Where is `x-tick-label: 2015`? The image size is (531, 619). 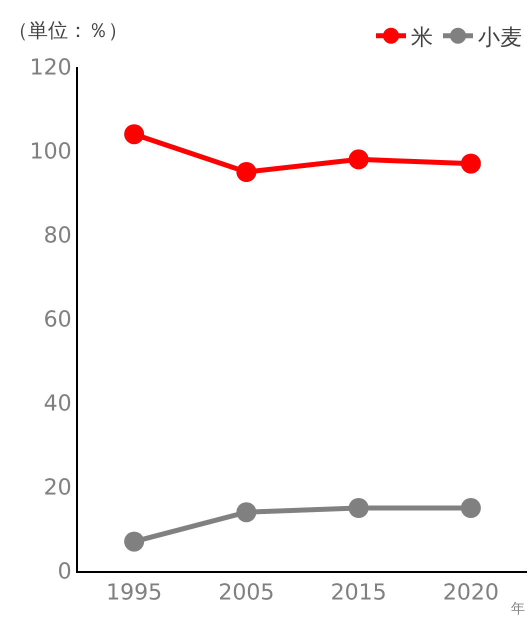
x-tick-label: 2015 is located at coordinates (358, 593).